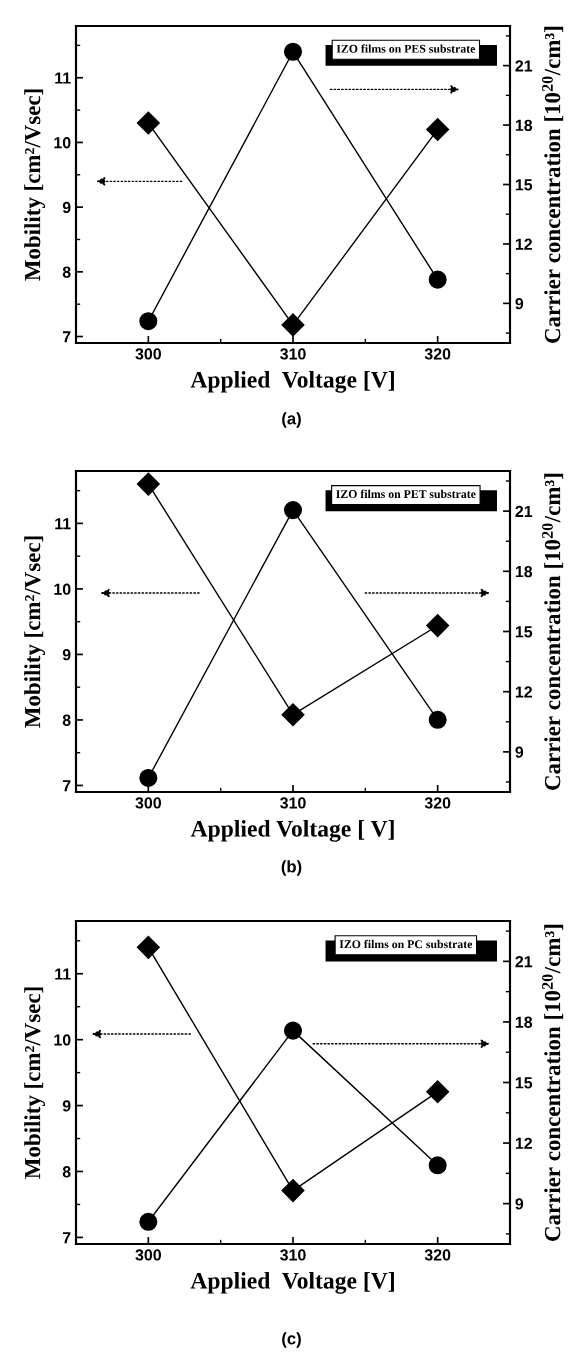 The height and width of the screenshot is (1355, 583). Describe the element at coordinates (406, 48) in the screenshot. I see `annotation: IZO films on PES substrate` at that location.